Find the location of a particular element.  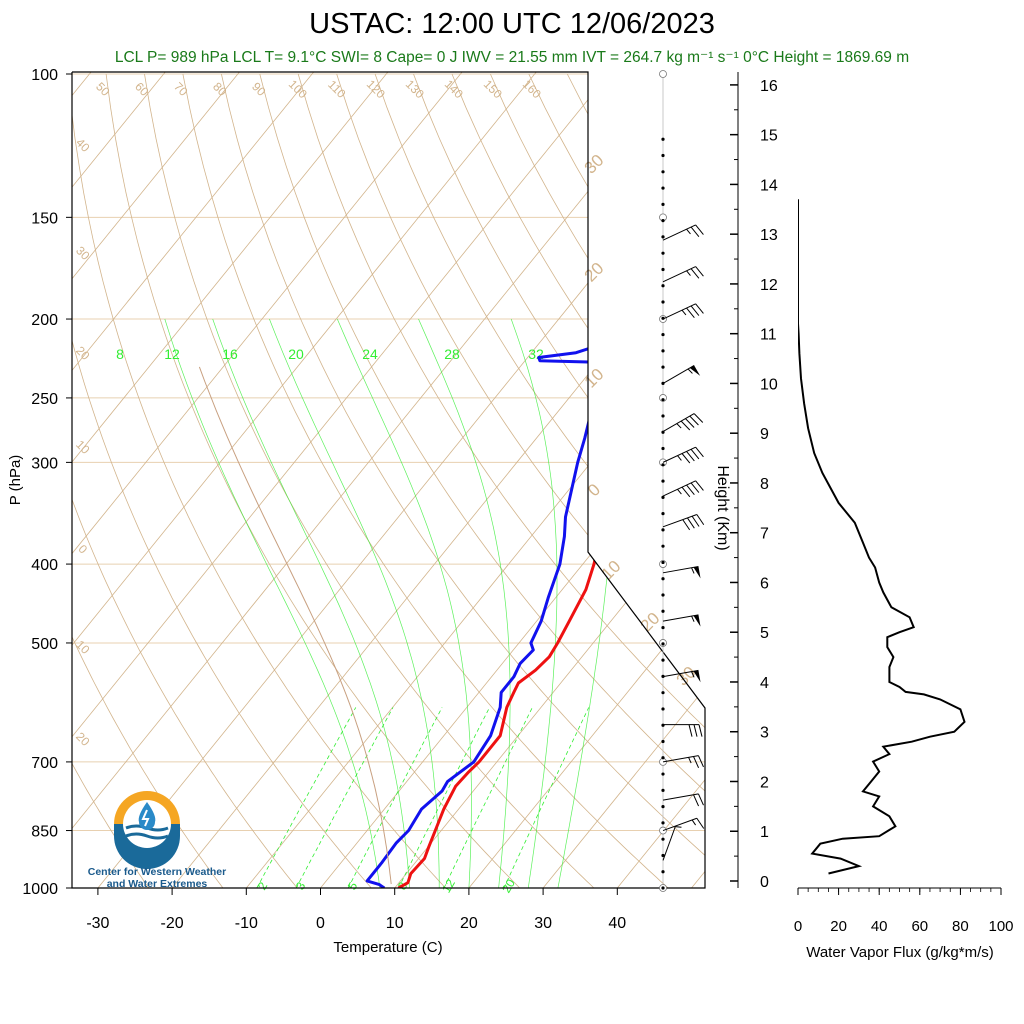

moist-adiabat-label: 16 is located at coordinates (230, 354).